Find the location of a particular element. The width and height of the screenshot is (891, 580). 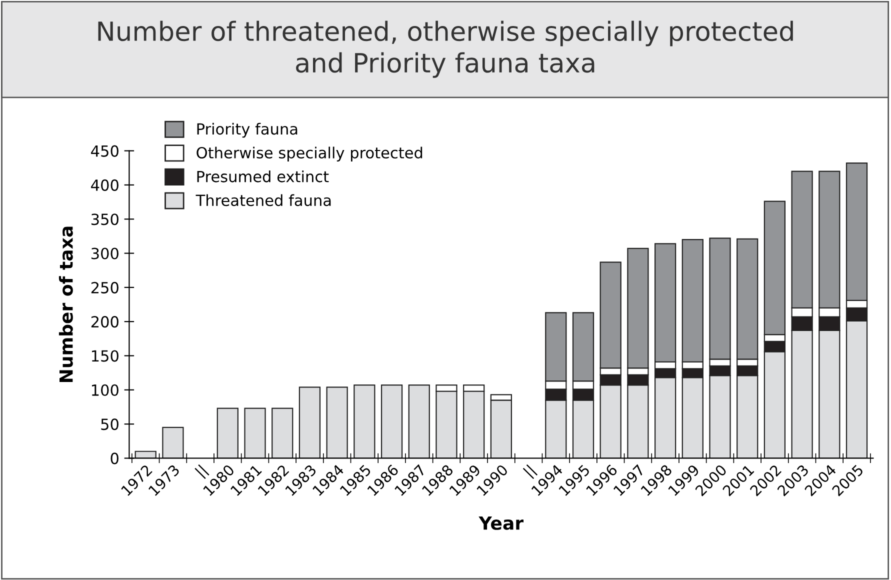

chart-title: Number of threatened, otherwise specially protected and Priority fauna taxa is located at coordinates (445, 49).